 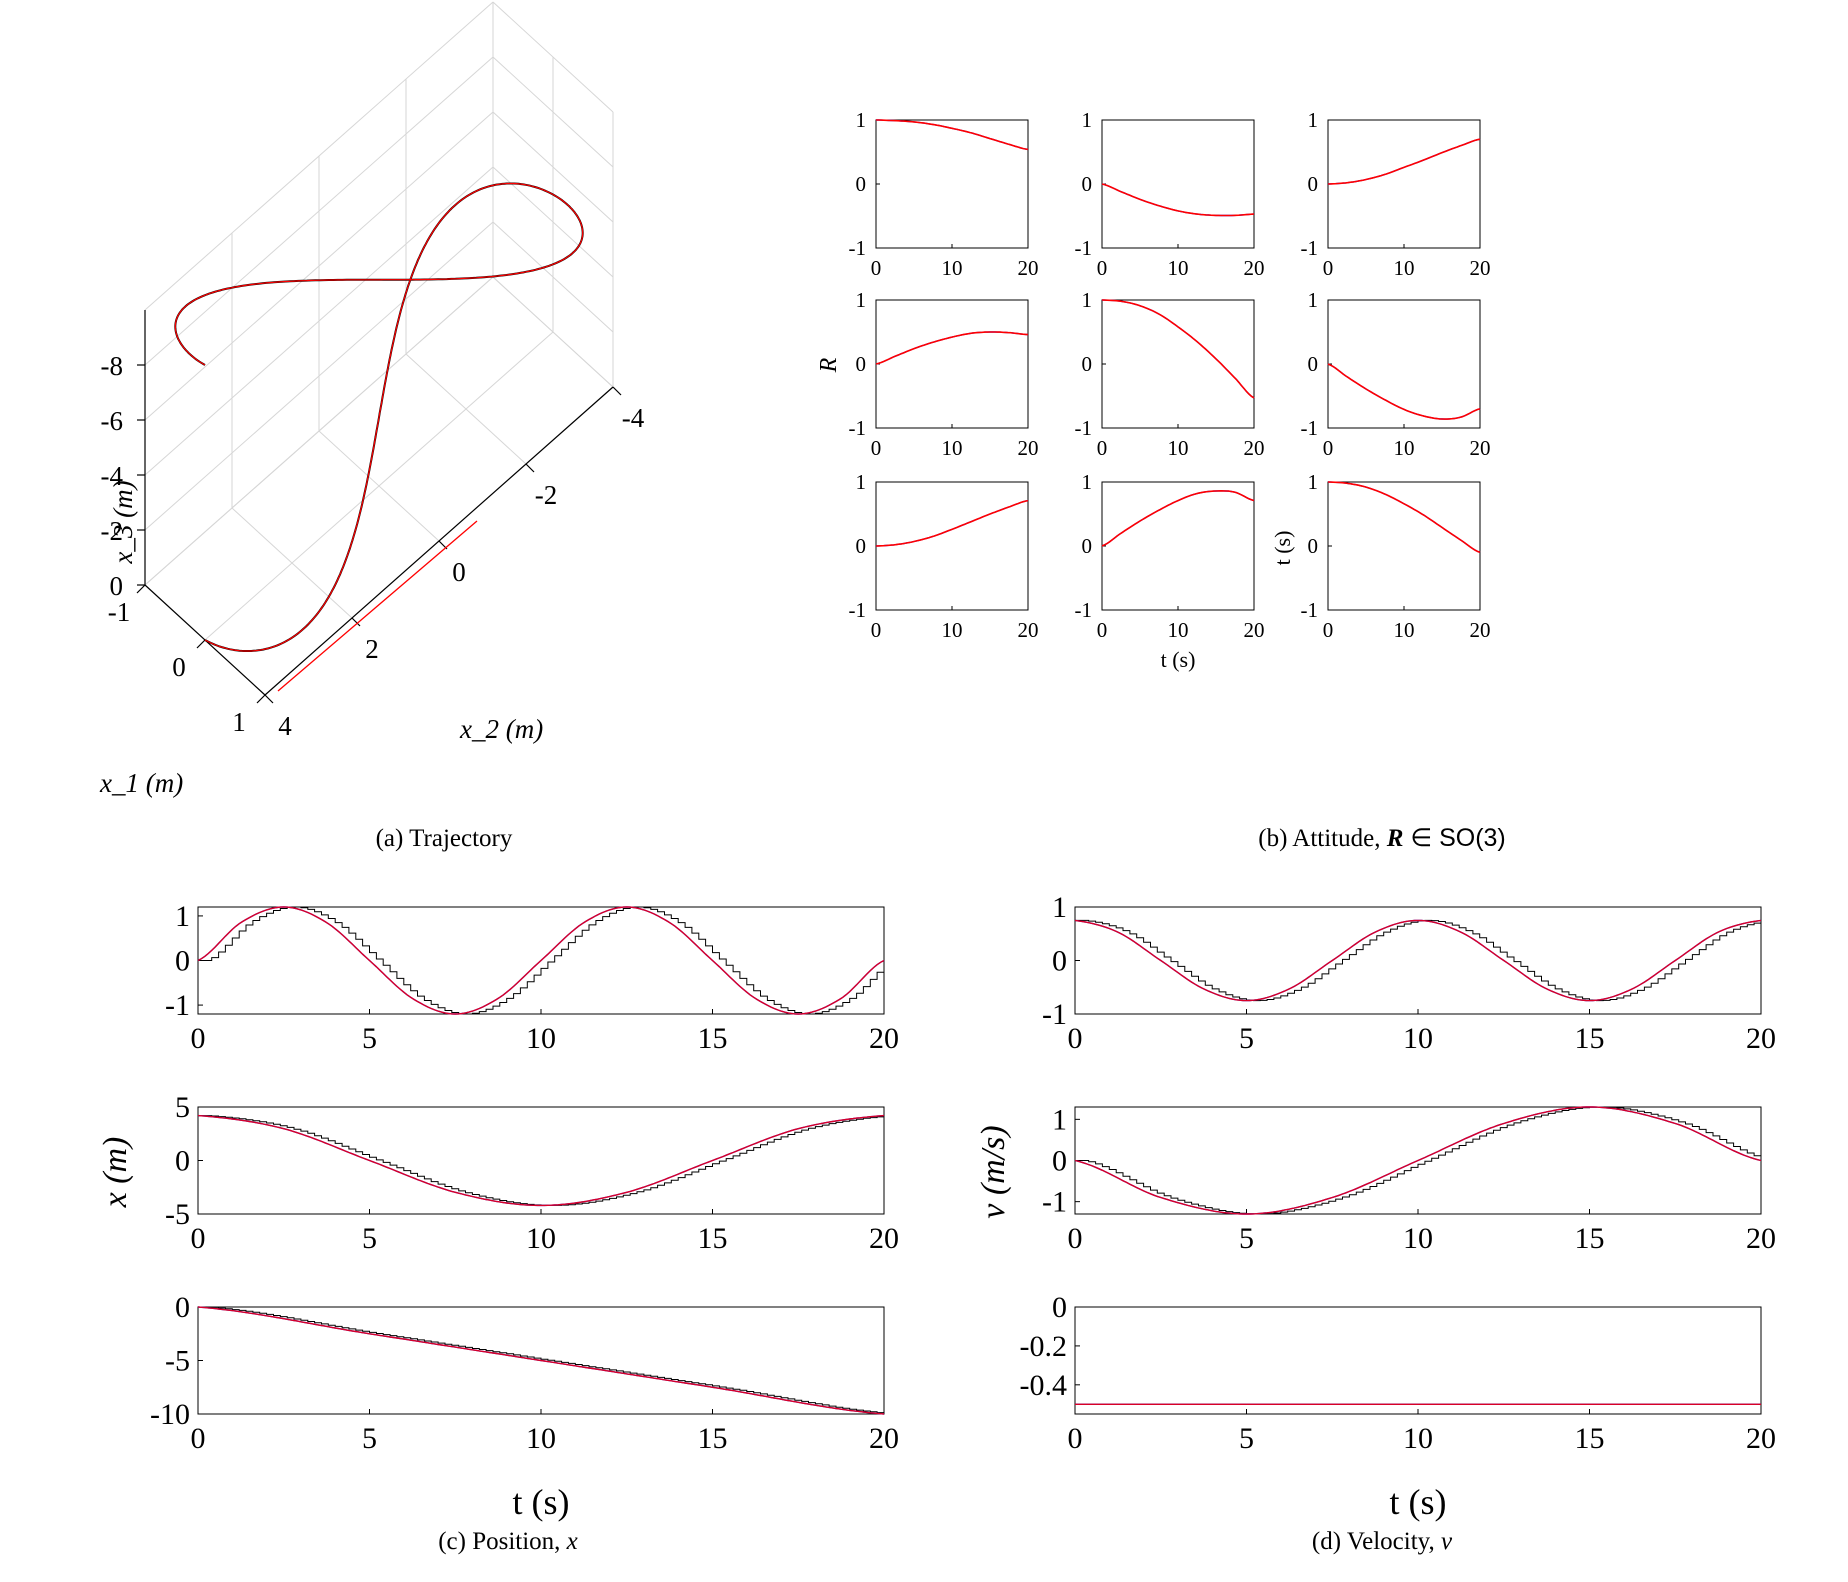 I want to click on x1-tick-label: 1, so click(x=239, y=722).